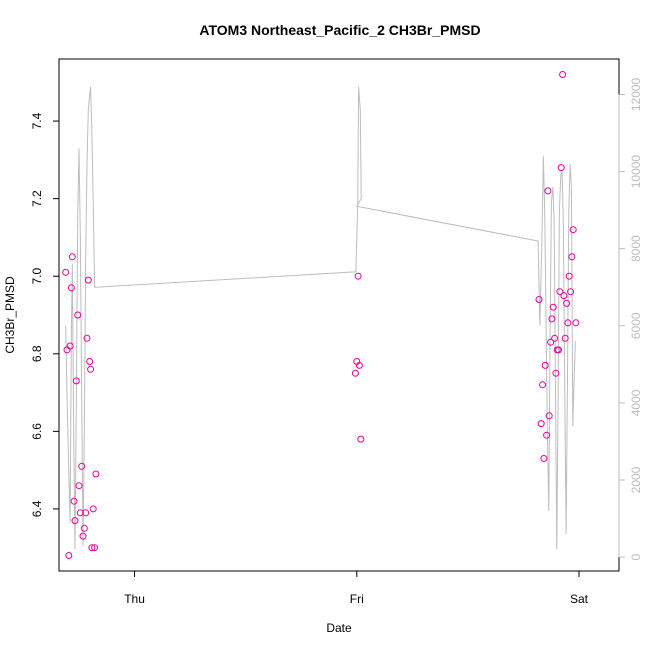 This screenshot has width=650, height=650. Describe the element at coordinates (339, 30) in the screenshot. I see `chart-title: ATOM3 Northeast_Pacific_2 CH3Br_PMSD` at that location.